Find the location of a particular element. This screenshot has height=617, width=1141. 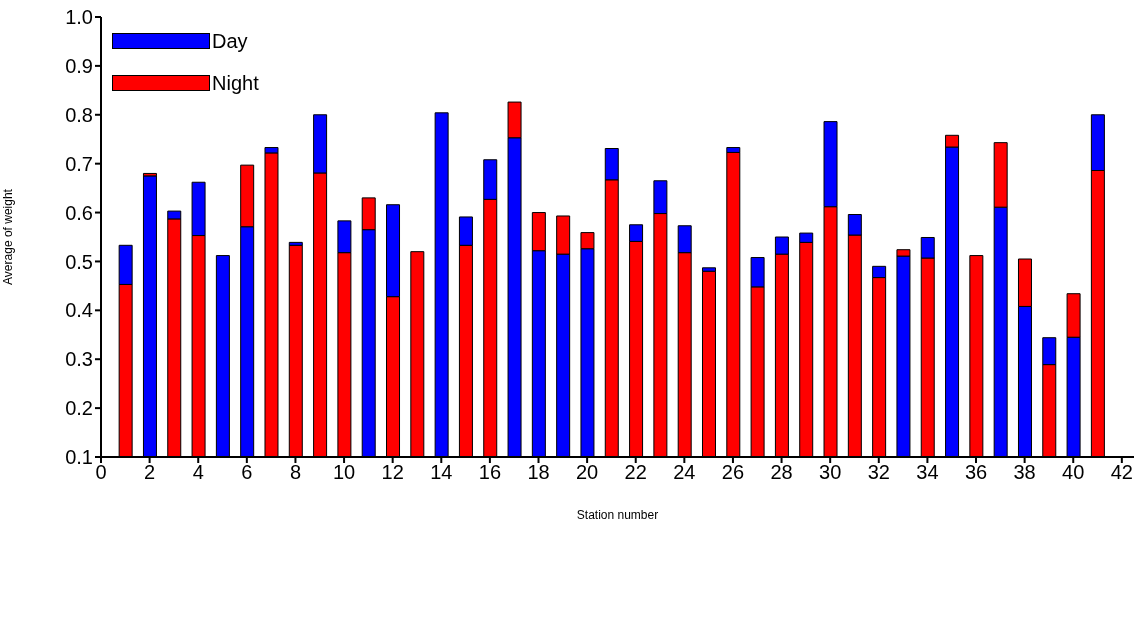

x-tick-label: 28 is located at coordinates (781, 472).